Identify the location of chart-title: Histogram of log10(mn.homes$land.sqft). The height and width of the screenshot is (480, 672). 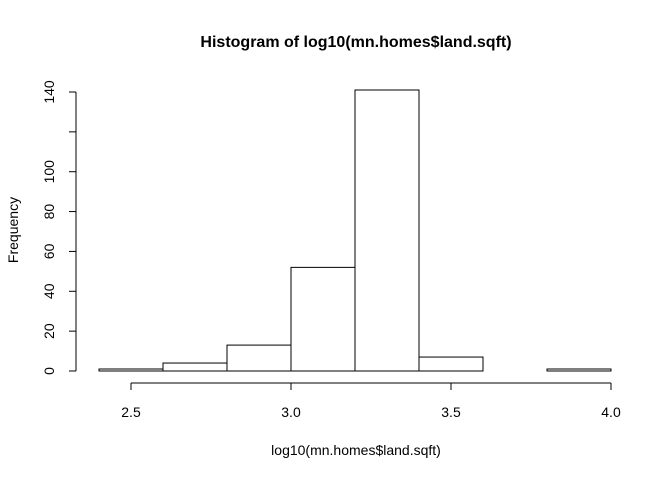
(355, 42).